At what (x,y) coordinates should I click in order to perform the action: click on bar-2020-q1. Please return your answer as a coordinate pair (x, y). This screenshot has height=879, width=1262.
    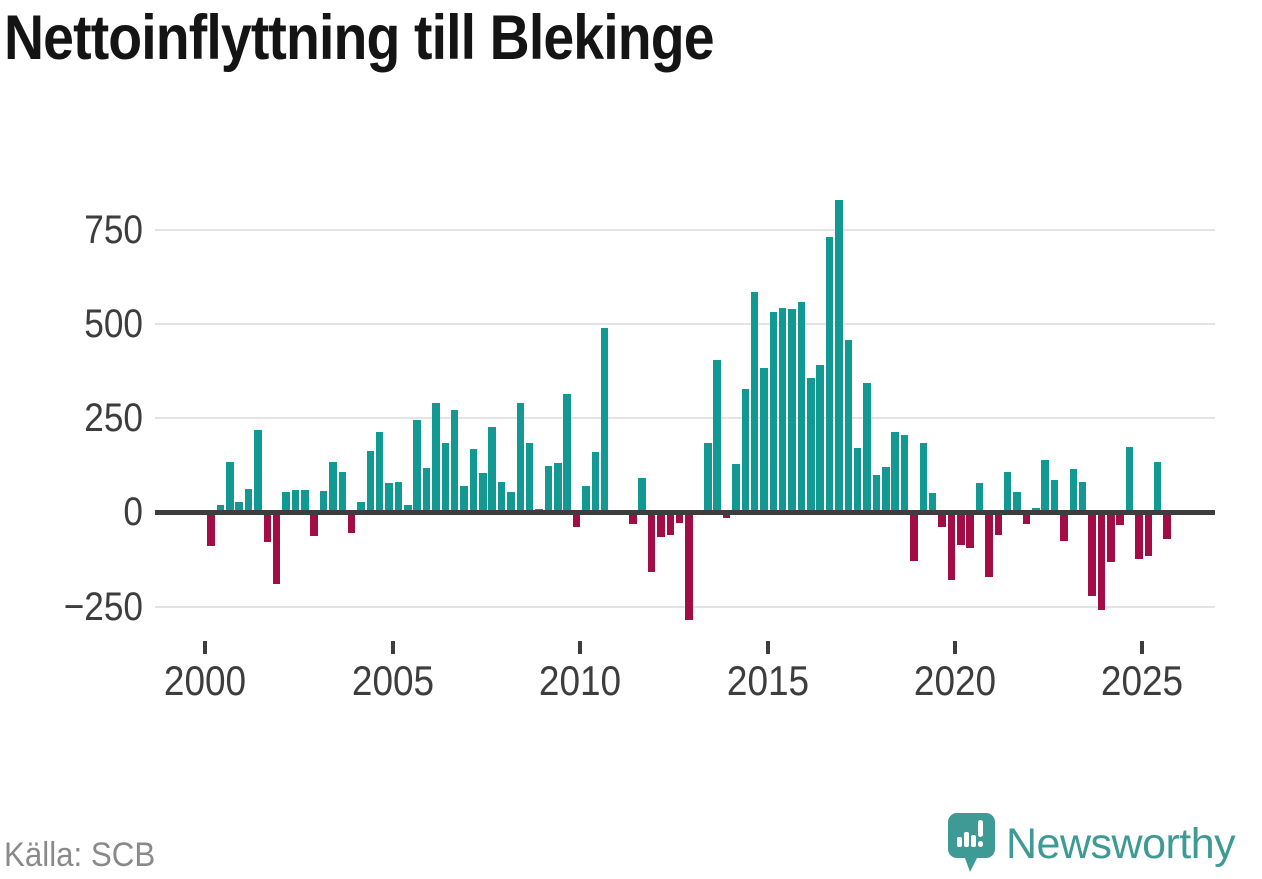
    Looking at the image, I should click on (961, 529).